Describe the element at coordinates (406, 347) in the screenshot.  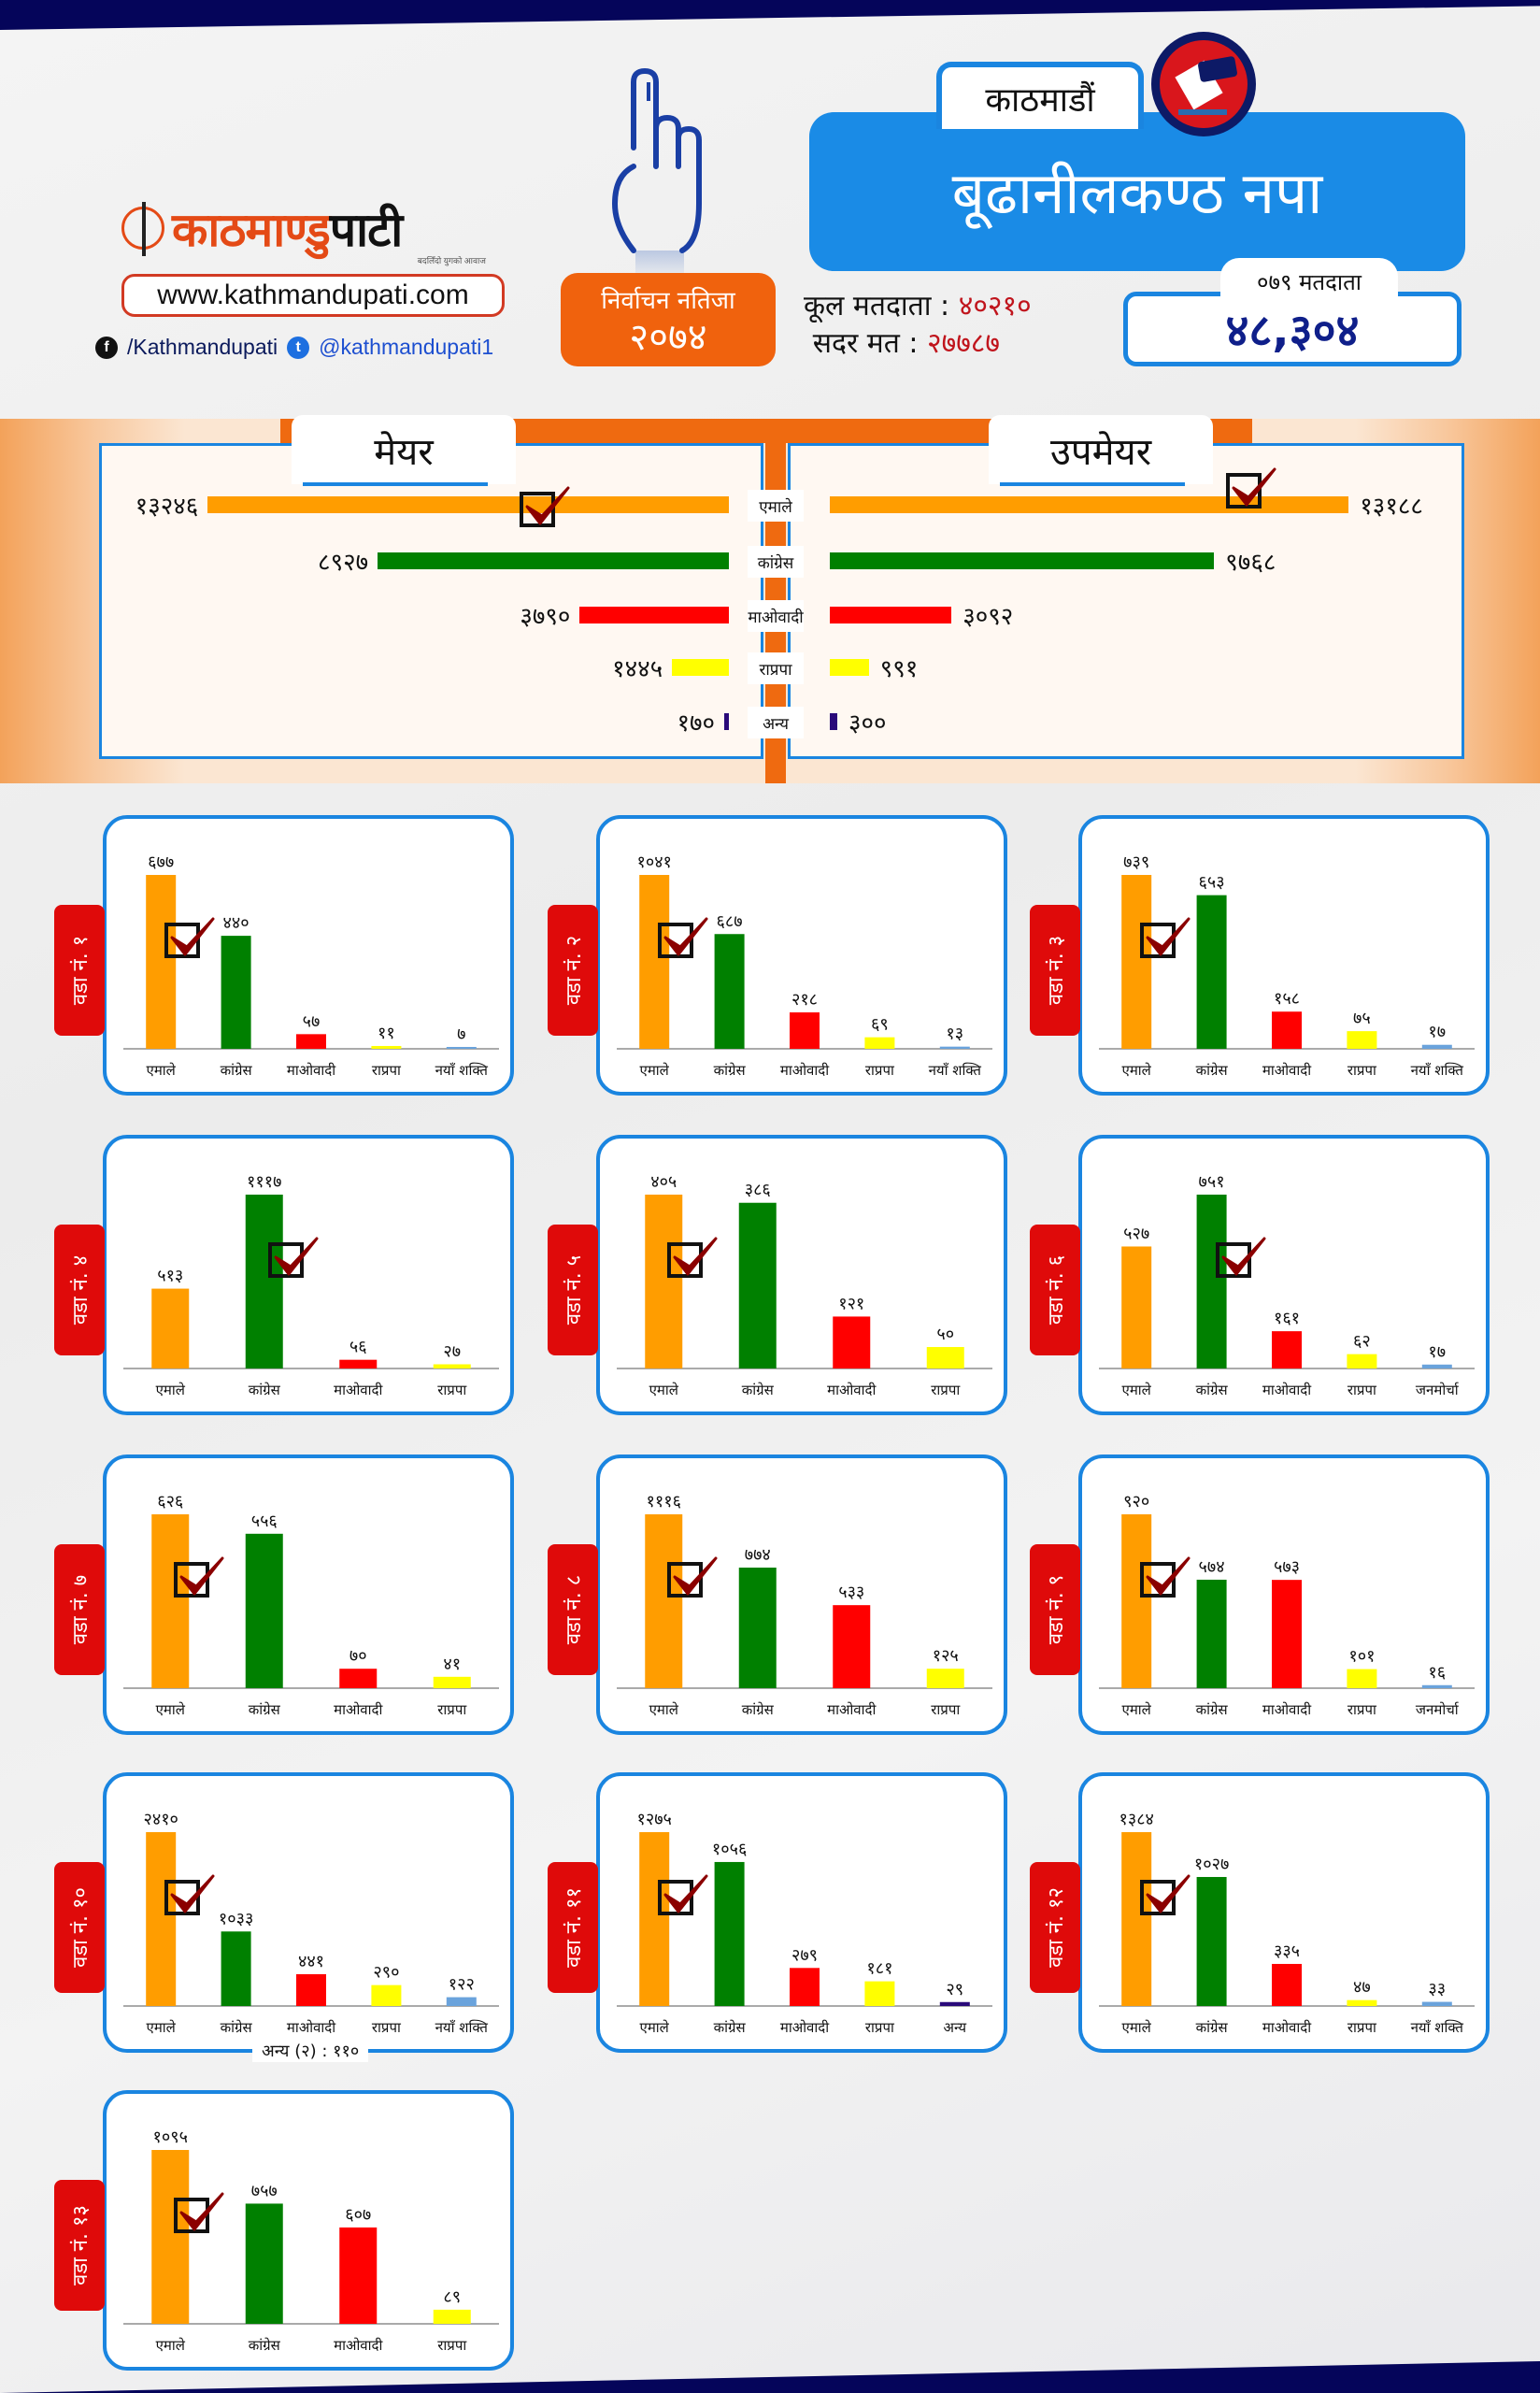
I see `twitter-link: @kathmandupati1` at that location.